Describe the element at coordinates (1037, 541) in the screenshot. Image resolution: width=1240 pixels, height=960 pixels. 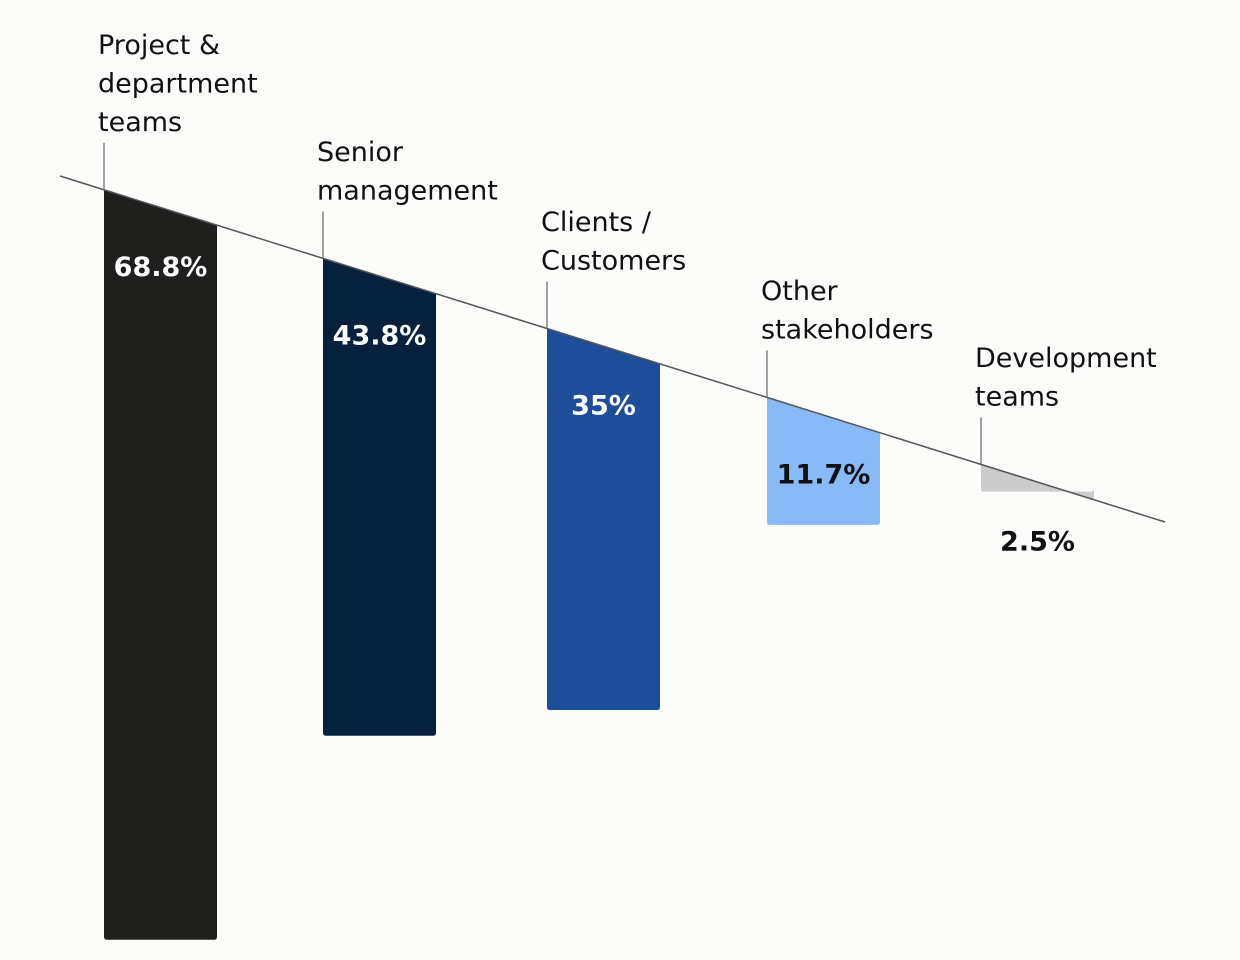
I see `value-label: 2.5%` at that location.